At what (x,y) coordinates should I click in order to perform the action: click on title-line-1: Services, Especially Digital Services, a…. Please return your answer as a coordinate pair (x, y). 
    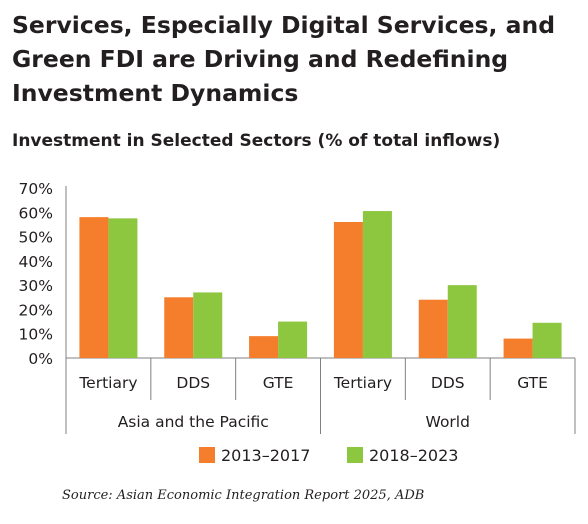
    Looking at the image, I should click on (284, 25).